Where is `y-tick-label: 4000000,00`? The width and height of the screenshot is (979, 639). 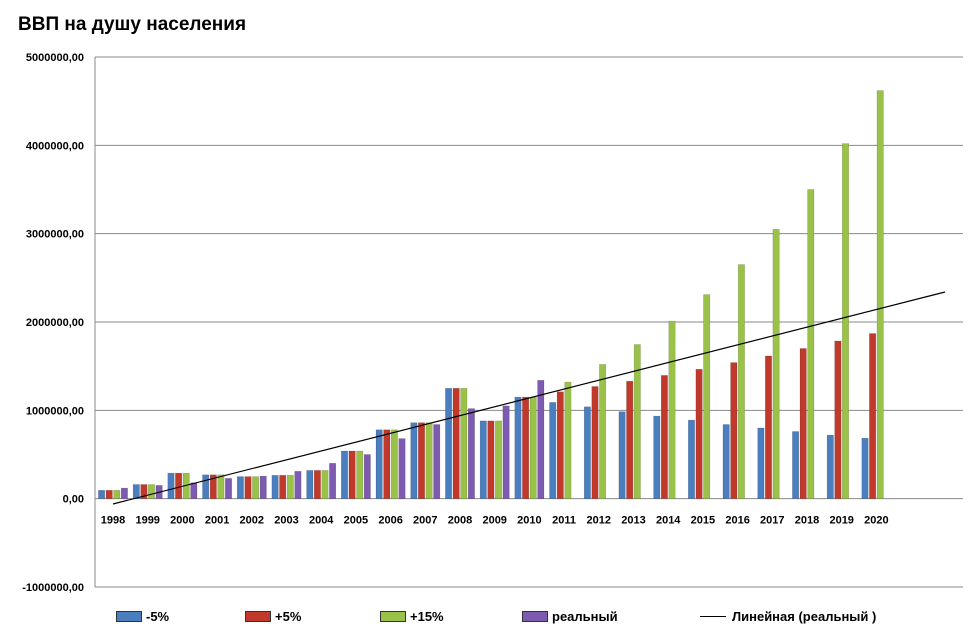 y-tick-label: 4000000,00 is located at coordinates (55, 146).